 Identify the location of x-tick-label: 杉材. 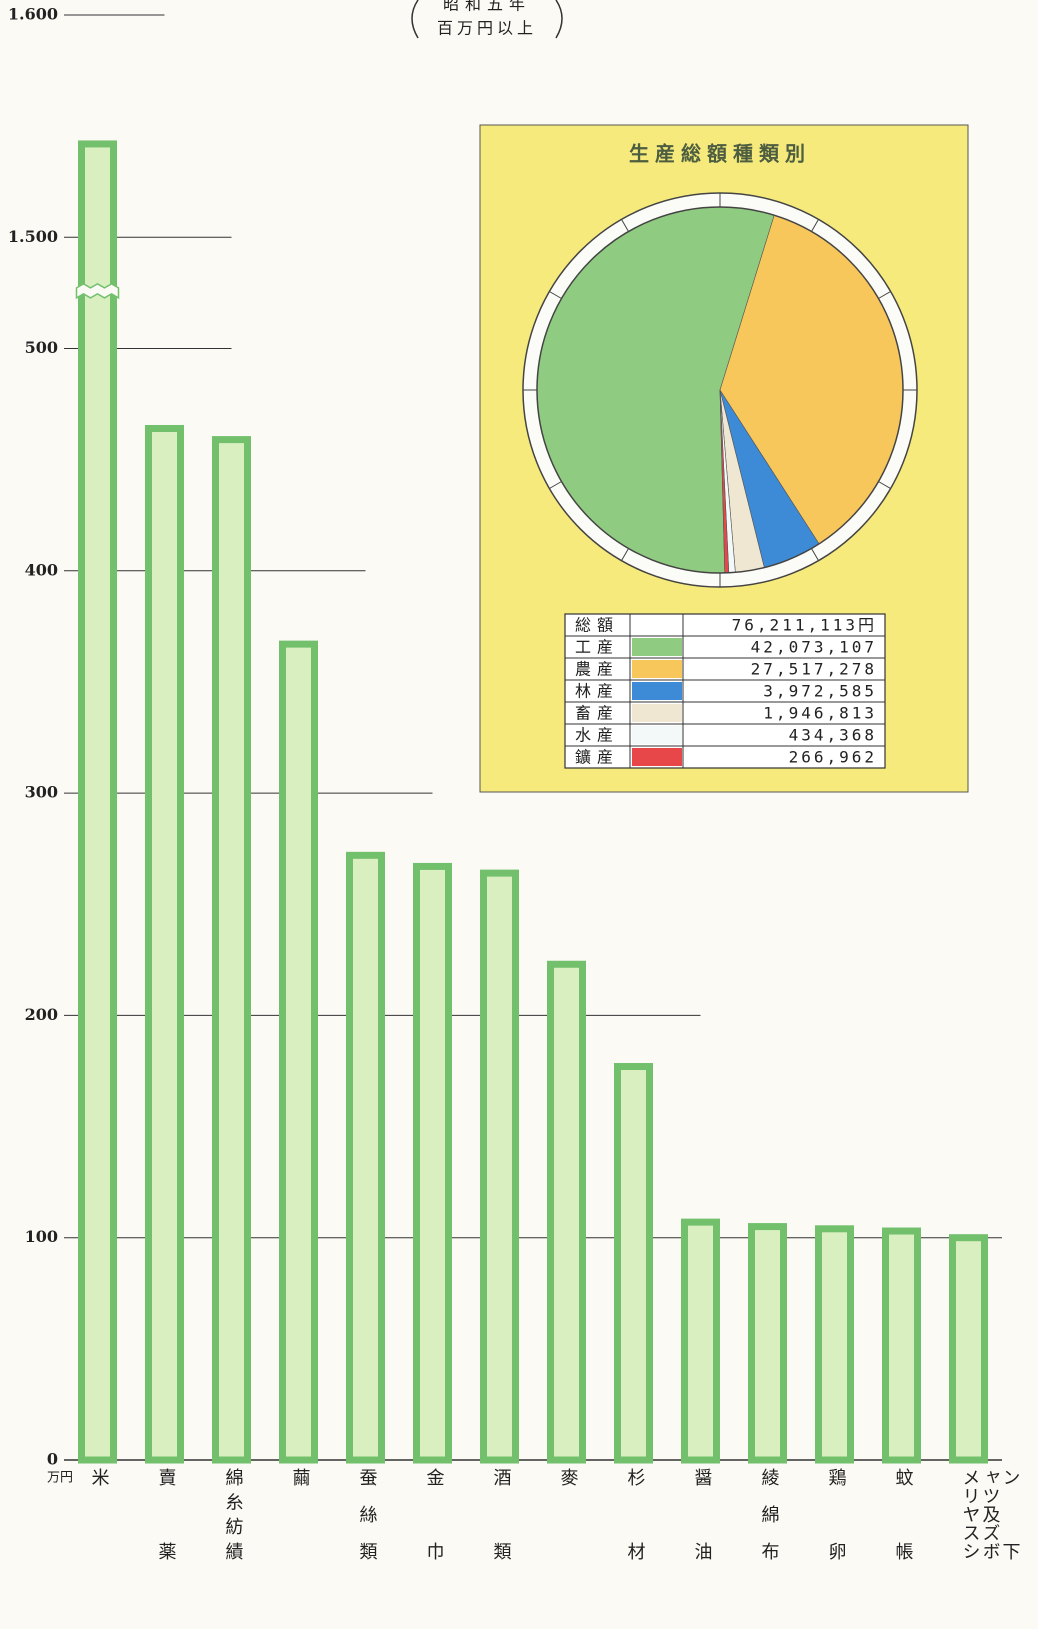
(635, 1514).